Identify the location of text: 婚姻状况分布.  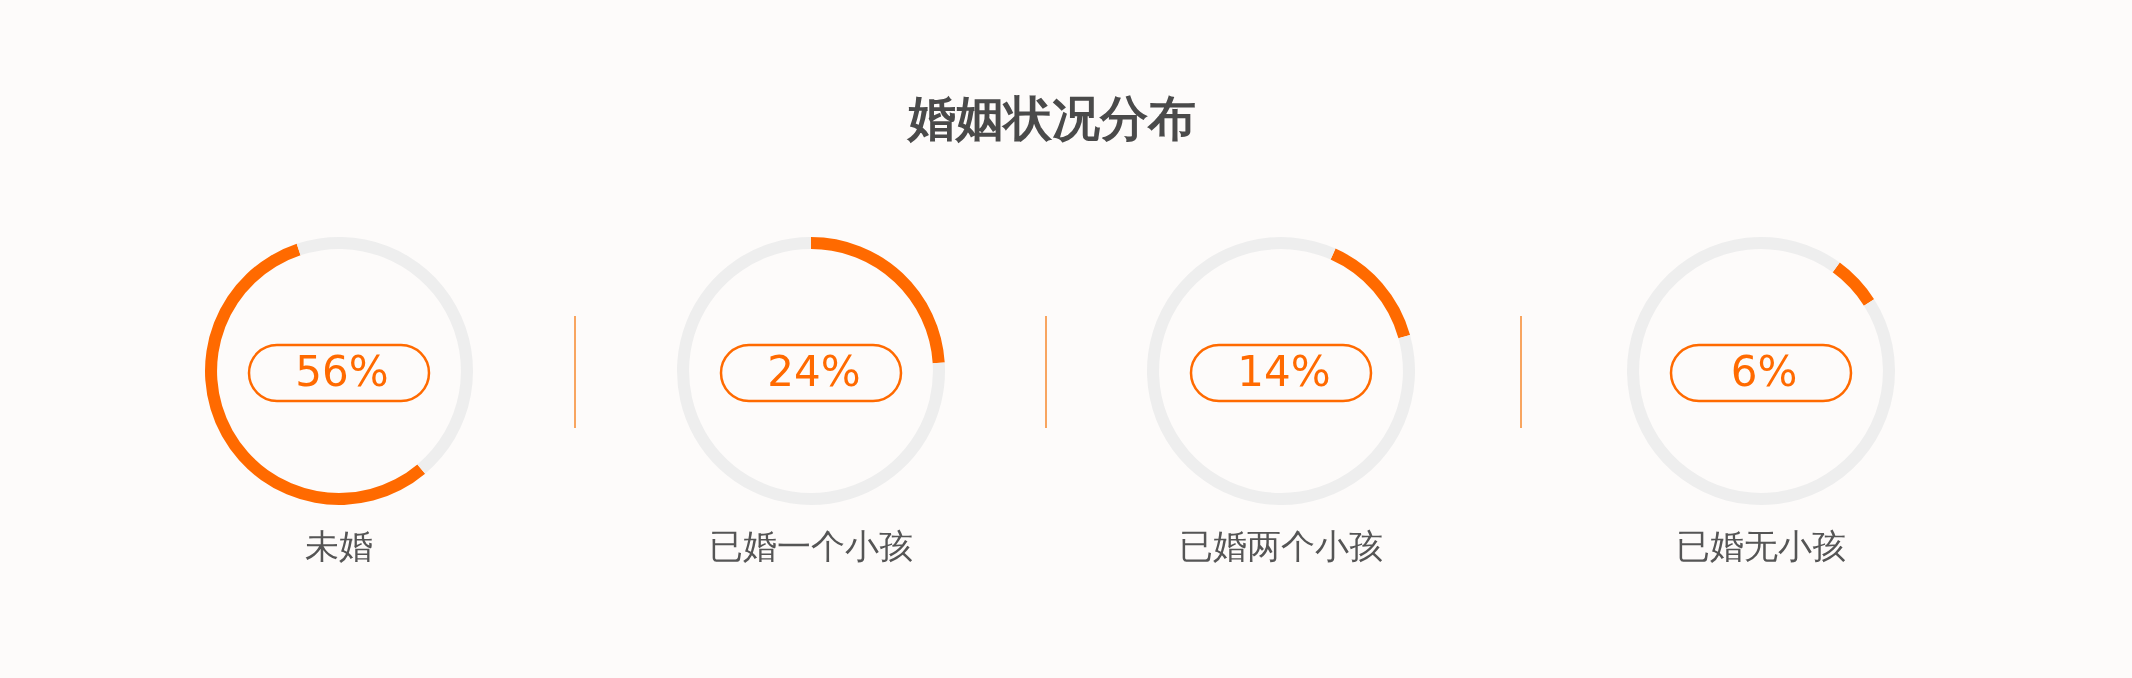
(1052, 118).